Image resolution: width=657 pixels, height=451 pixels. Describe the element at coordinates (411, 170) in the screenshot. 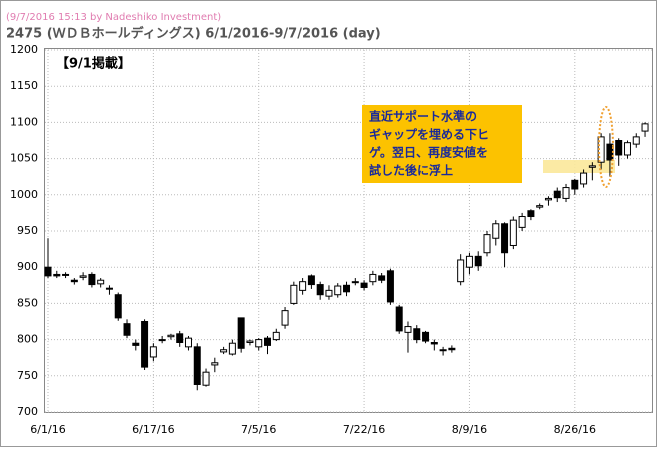

I see `annotation-line: 試した後に浮上` at that location.